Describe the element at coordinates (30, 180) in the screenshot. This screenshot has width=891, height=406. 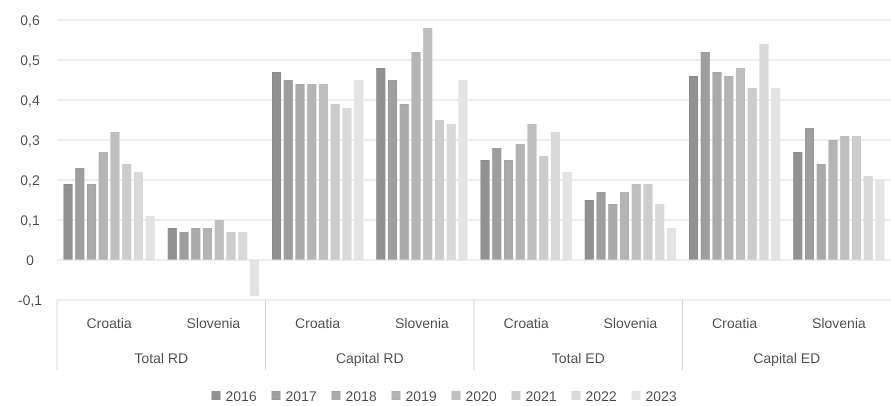
I see `y-tick-label: 0,2` at that location.